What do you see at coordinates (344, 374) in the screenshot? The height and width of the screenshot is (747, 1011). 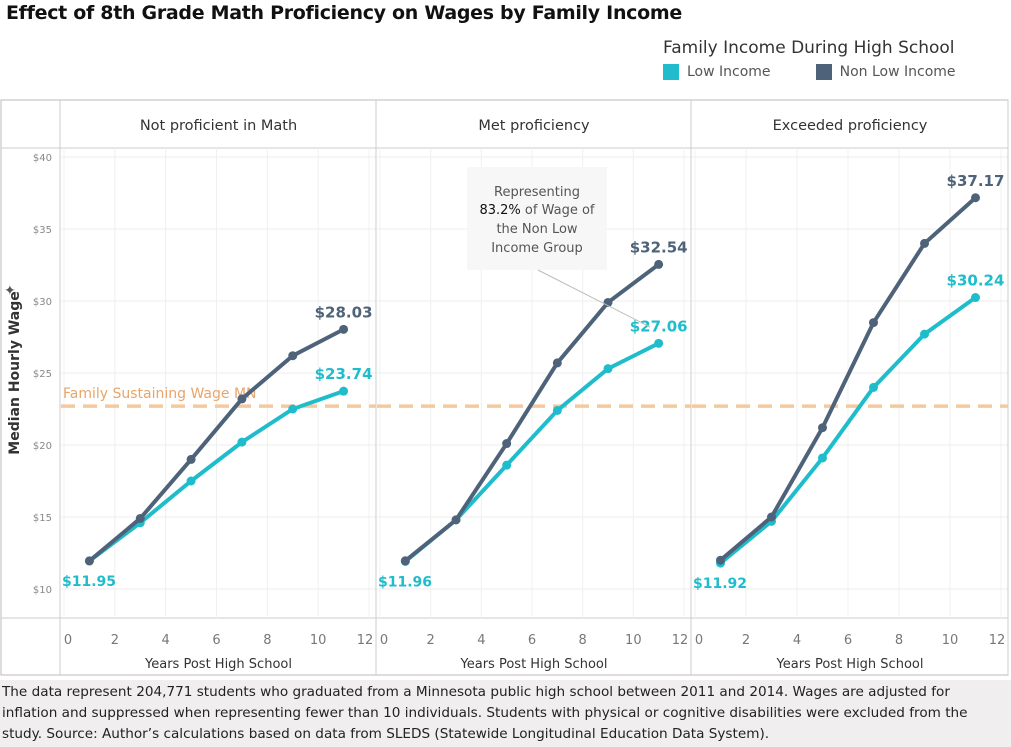 I see `end-label-low-income: $23.74` at bounding box center [344, 374].